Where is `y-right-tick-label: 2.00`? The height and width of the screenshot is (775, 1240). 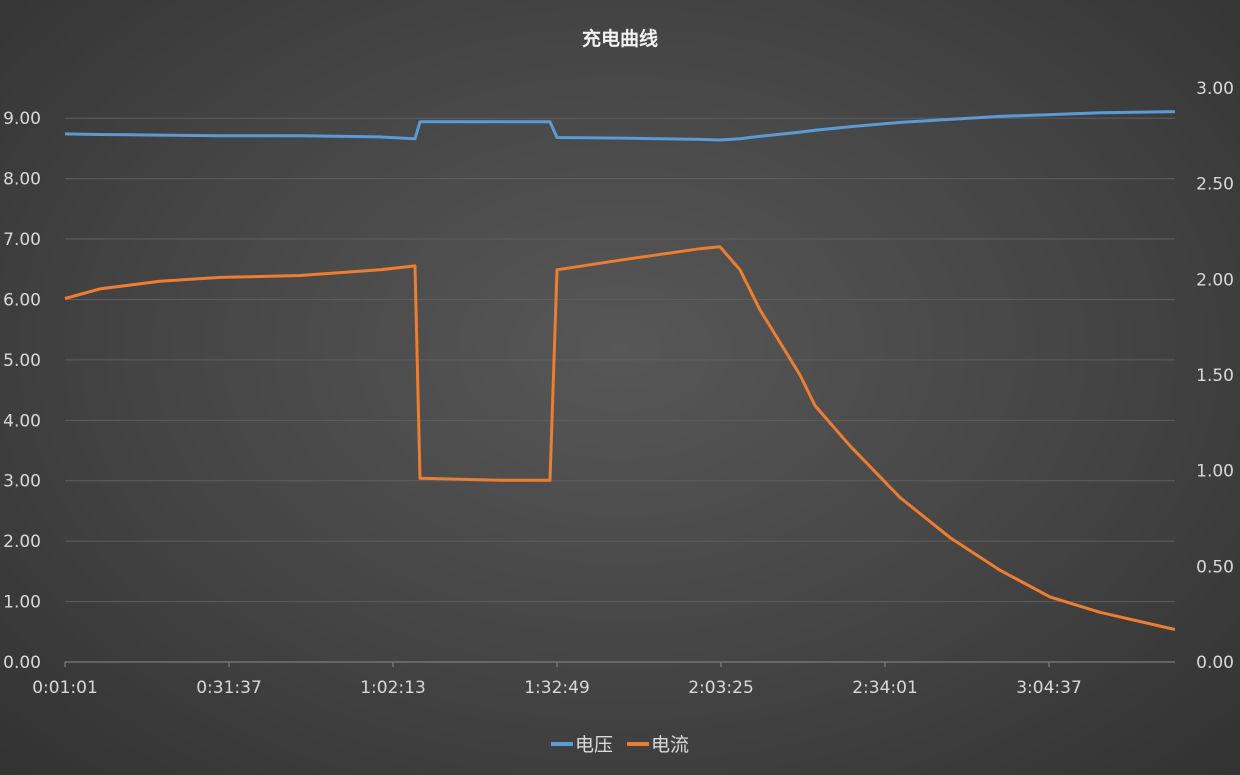
y-right-tick-label: 2.00 is located at coordinates (1215, 280).